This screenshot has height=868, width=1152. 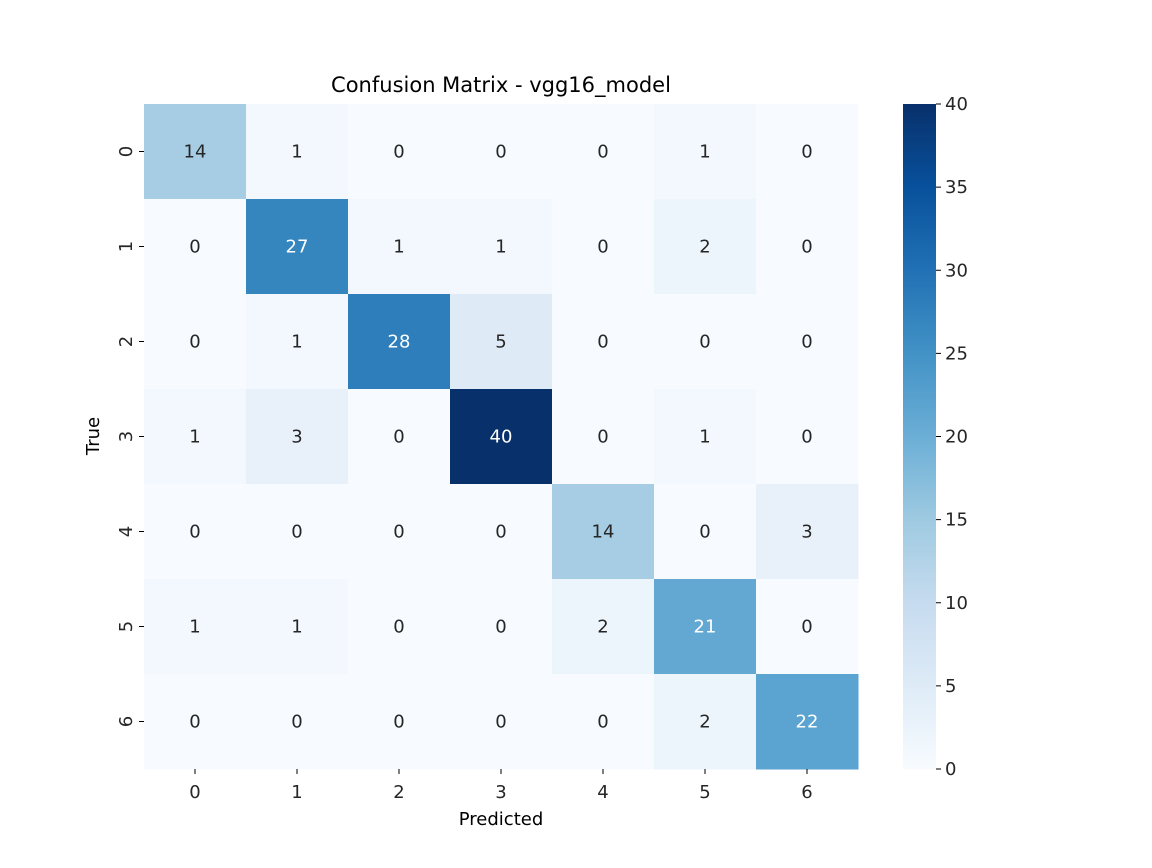 I want to click on heatmap-cell-r0-c2, so click(x=399, y=152).